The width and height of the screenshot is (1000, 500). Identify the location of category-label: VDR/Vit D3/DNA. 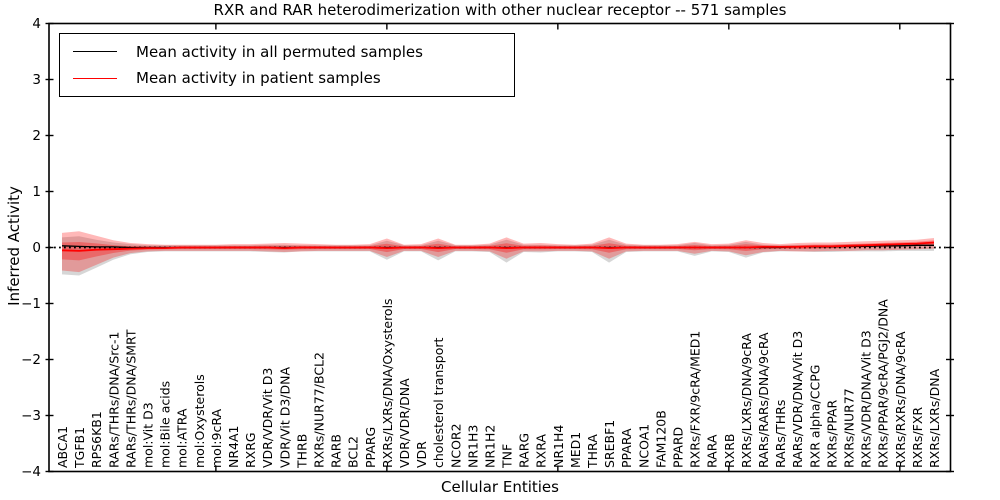
(284, 417).